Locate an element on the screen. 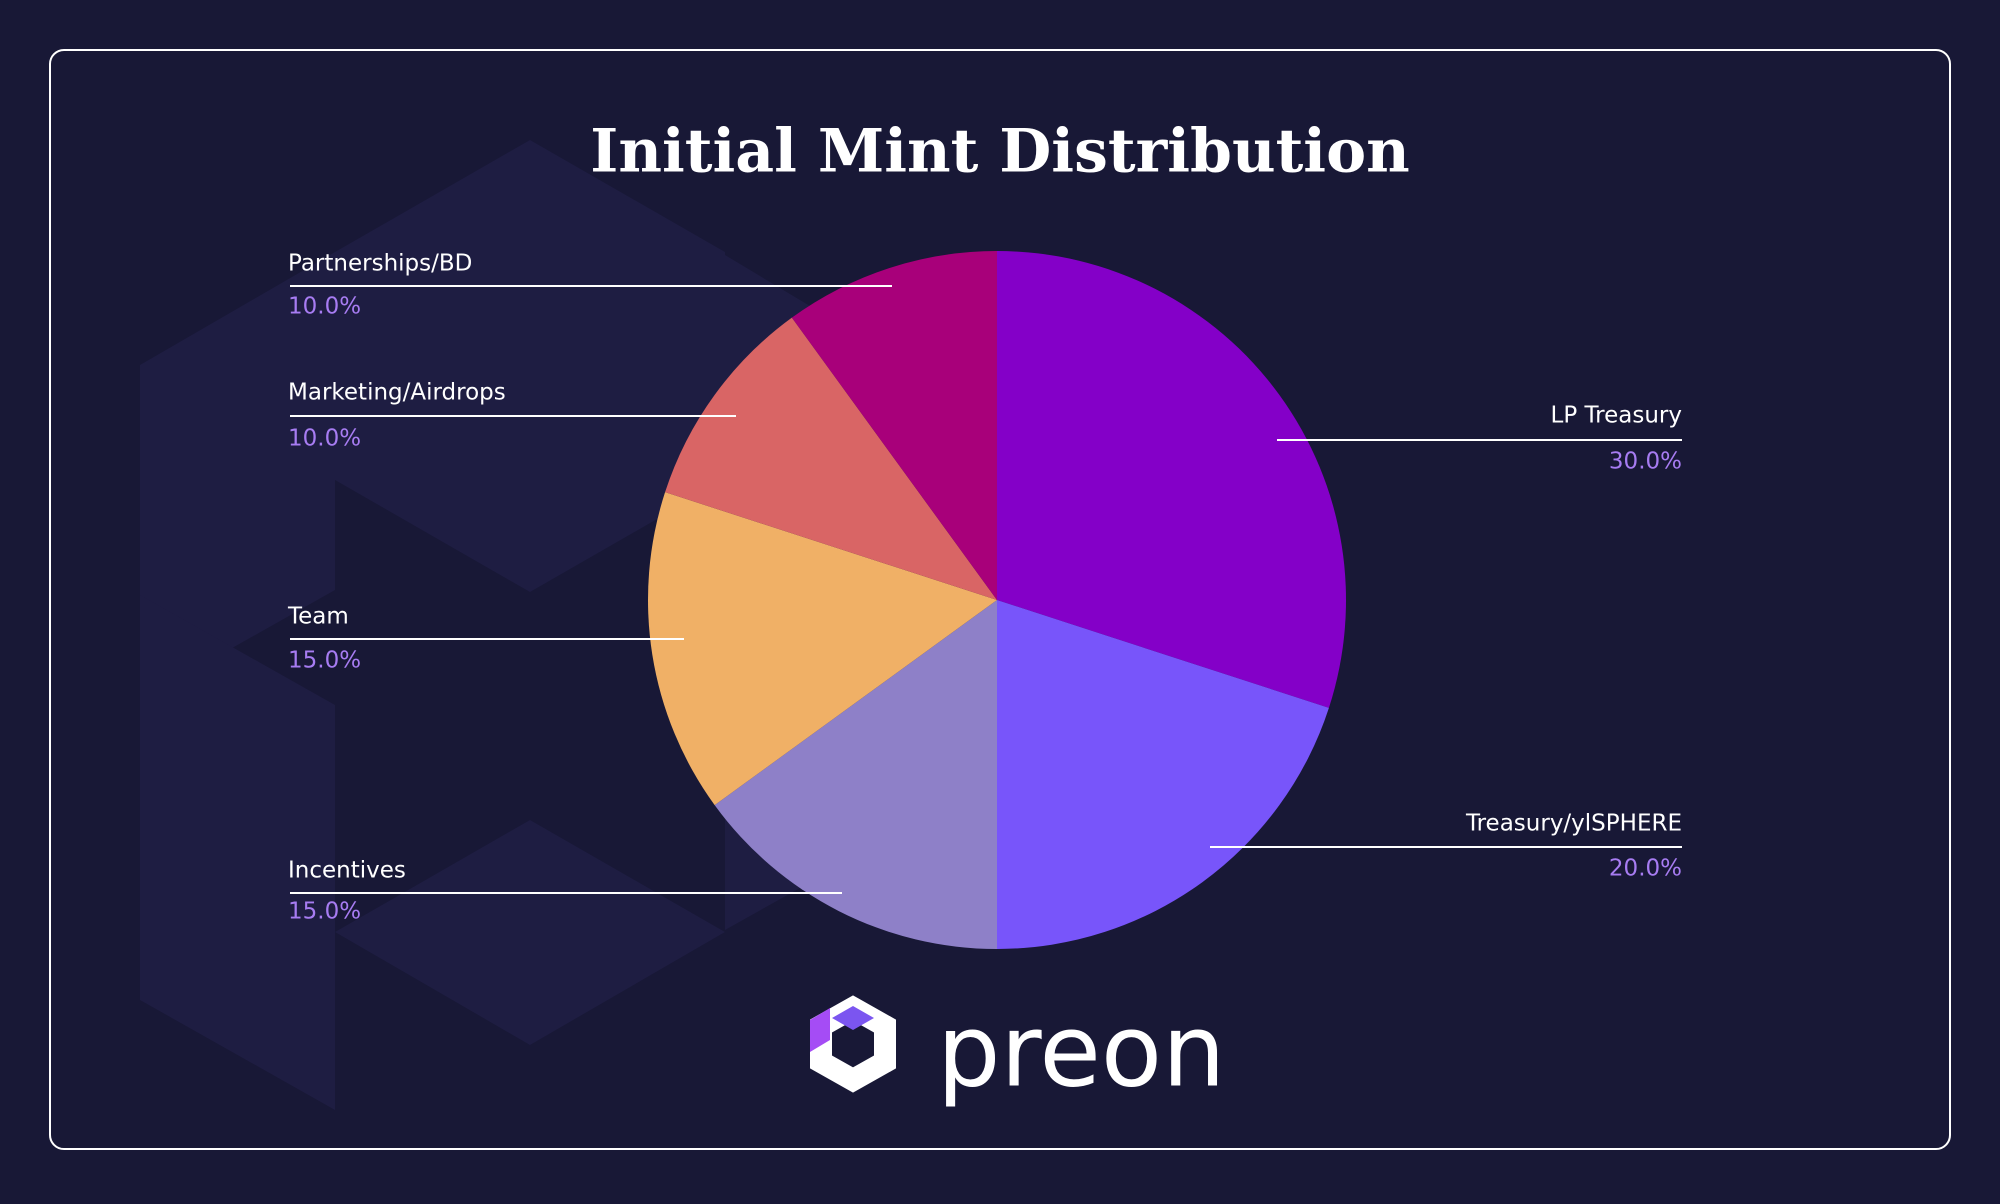  logo: preon is located at coordinates (1017, 1050).